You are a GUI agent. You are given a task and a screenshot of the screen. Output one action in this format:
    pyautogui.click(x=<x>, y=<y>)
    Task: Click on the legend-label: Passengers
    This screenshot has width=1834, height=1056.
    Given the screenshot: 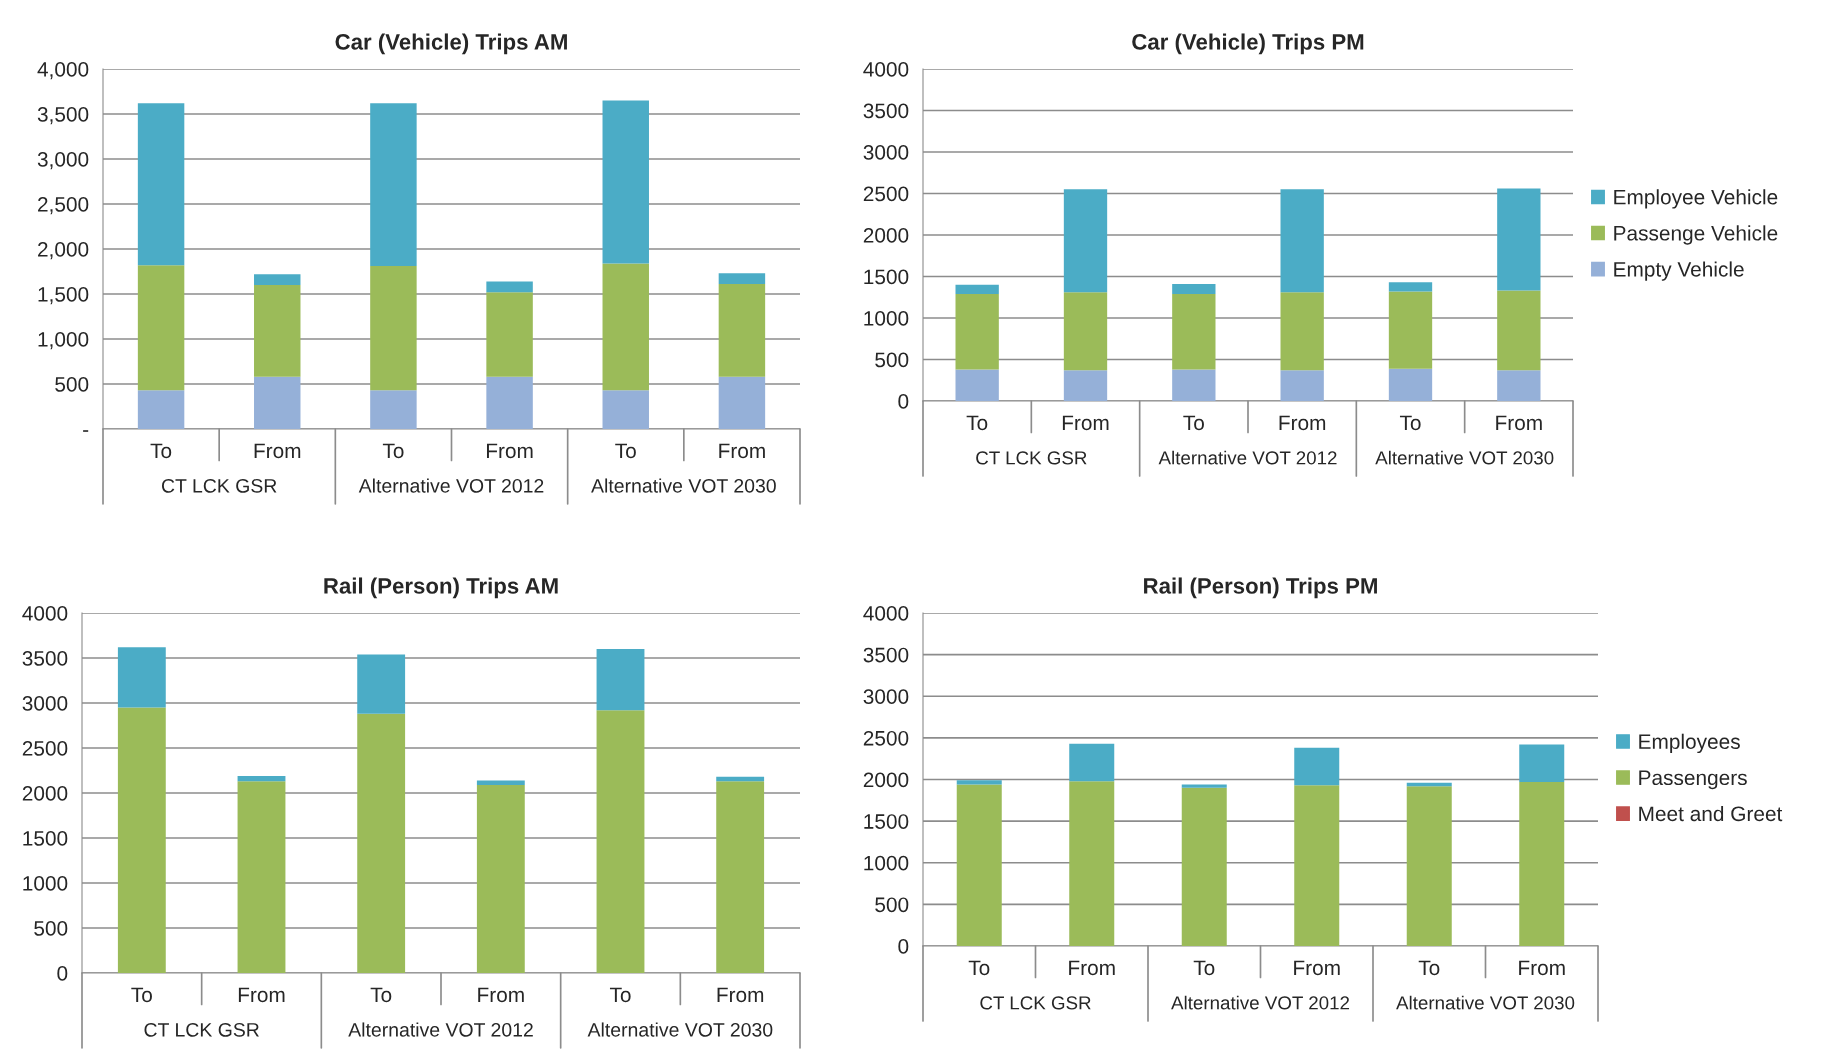 What is the action you would take?
    pyautogui.click(x=1693, y=780)
    